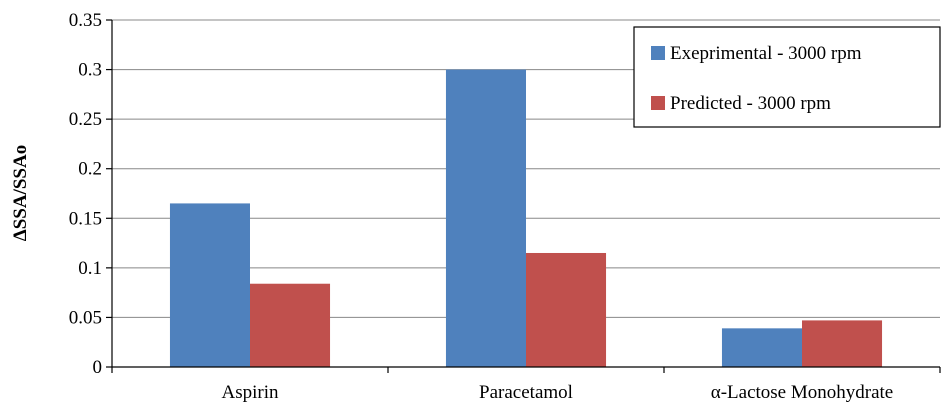 Image resolution: width=949 pixels, height=413 pixels. What do you see at coordinates (658, 53) in the screenshot?
I see `legend-swatch-experimental` at bounding box center [658, 53].